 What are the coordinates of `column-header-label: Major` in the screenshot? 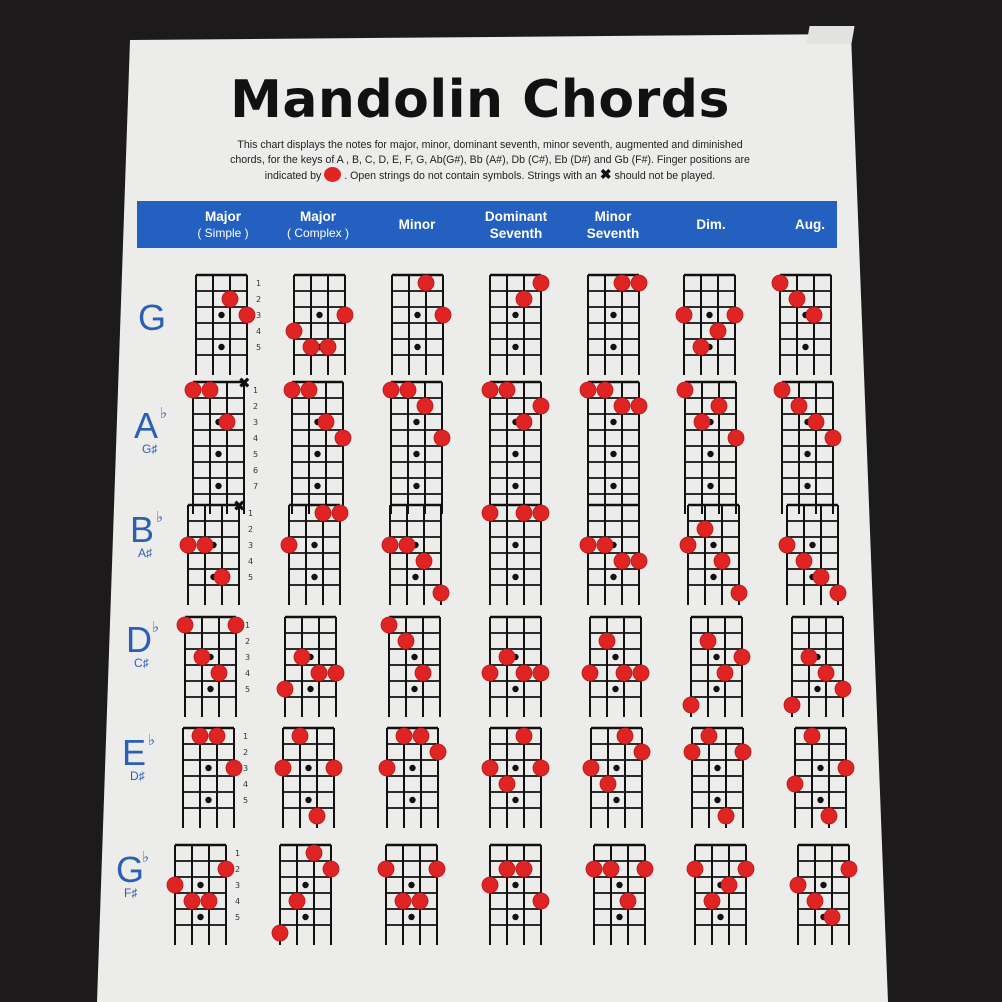 It's located at (317, 216).